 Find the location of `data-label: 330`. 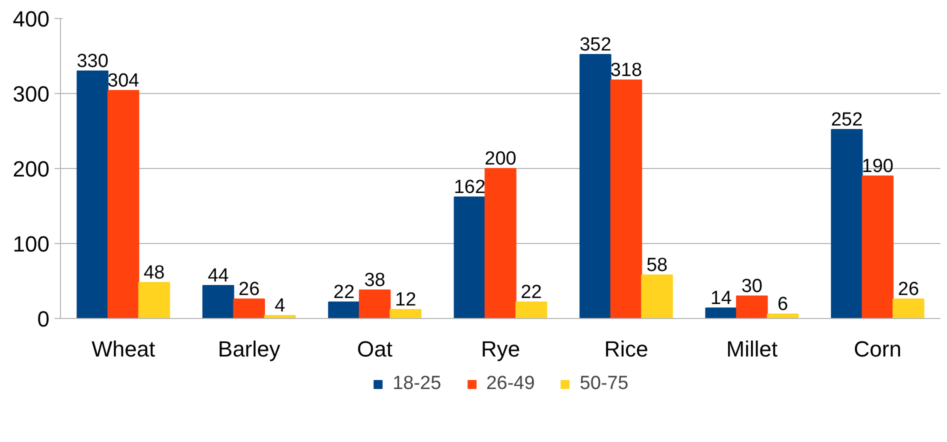

data-label: 330 is located at coordinates (92, 61).